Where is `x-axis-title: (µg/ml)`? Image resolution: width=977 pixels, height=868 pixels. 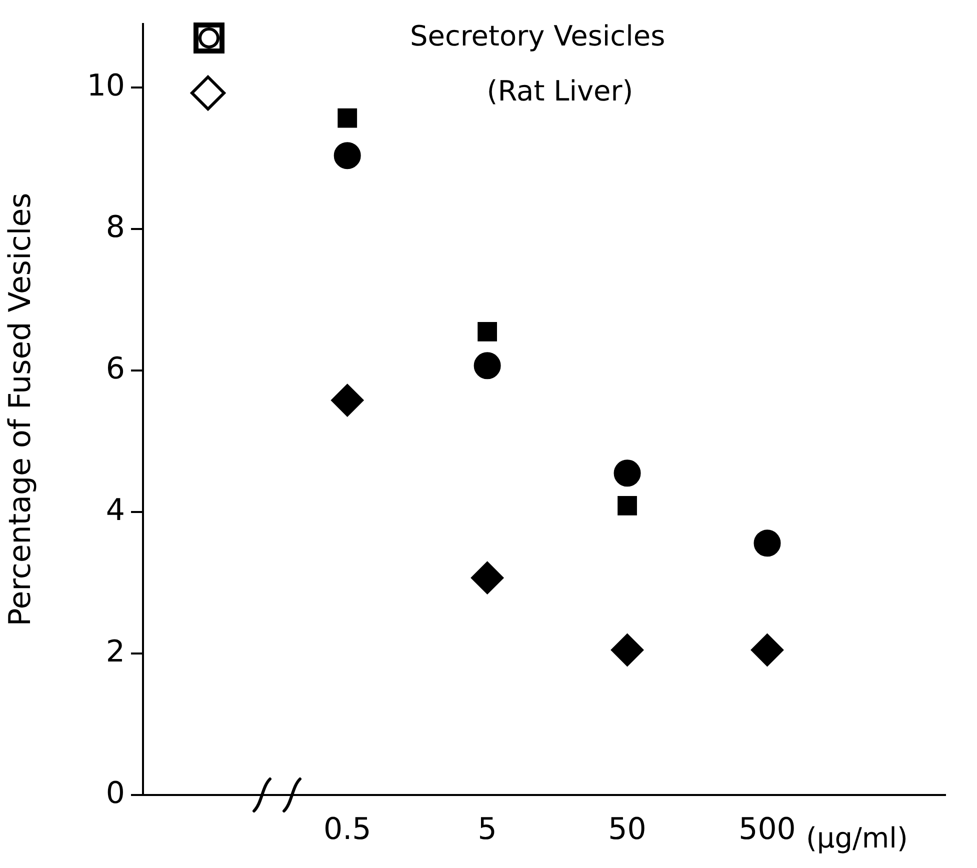 x-axis-title: (µg/ml) is located at coordinates (857, 837).